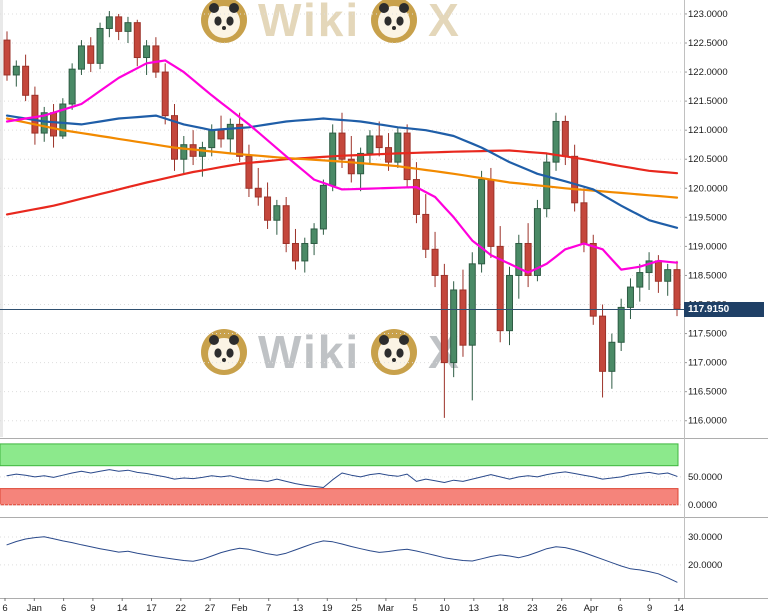  Describe the element at coordinates (708, 72) in the screenshot. I see `svg-text: 122.0000` at that location.